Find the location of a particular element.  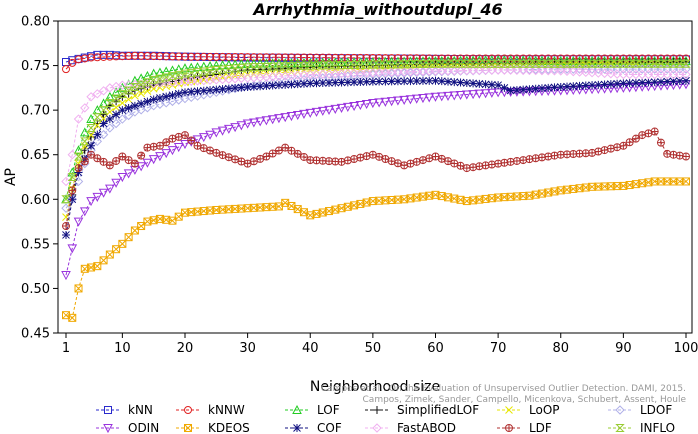

legend-item-fastabod: FastABOD is located at coordinates (410, 427).